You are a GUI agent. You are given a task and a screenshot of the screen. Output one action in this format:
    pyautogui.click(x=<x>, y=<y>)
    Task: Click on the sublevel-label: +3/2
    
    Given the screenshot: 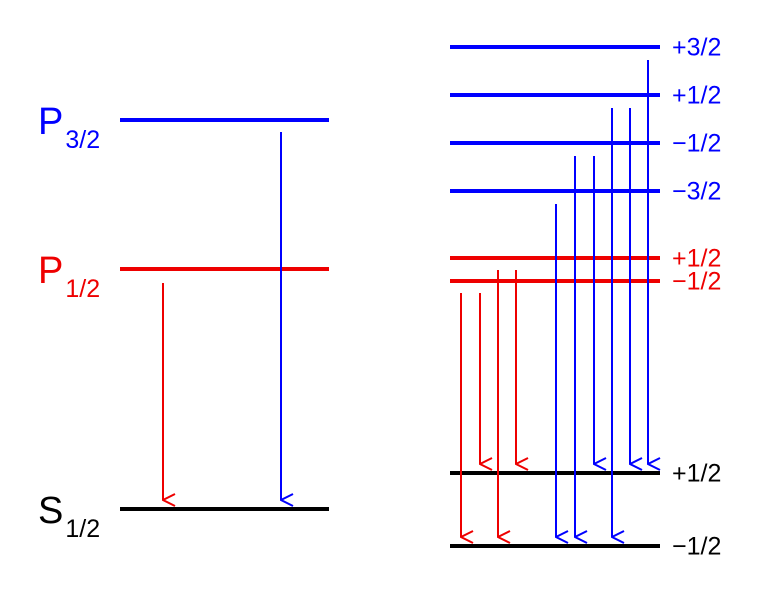 What is the action you would take?
    pyautogui.click(x=696, y=48)
    